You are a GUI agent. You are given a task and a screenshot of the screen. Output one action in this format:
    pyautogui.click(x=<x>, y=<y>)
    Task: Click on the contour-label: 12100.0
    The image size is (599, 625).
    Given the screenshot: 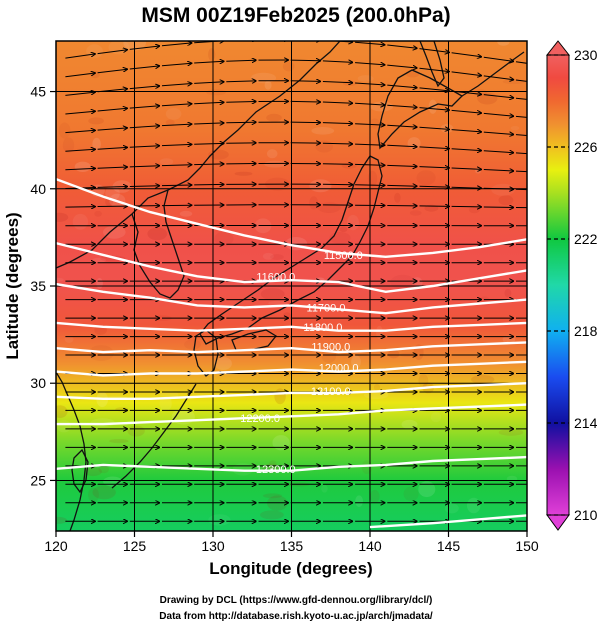 What is the action you would take?
    pyautogui.click(x=331, y=392)
    